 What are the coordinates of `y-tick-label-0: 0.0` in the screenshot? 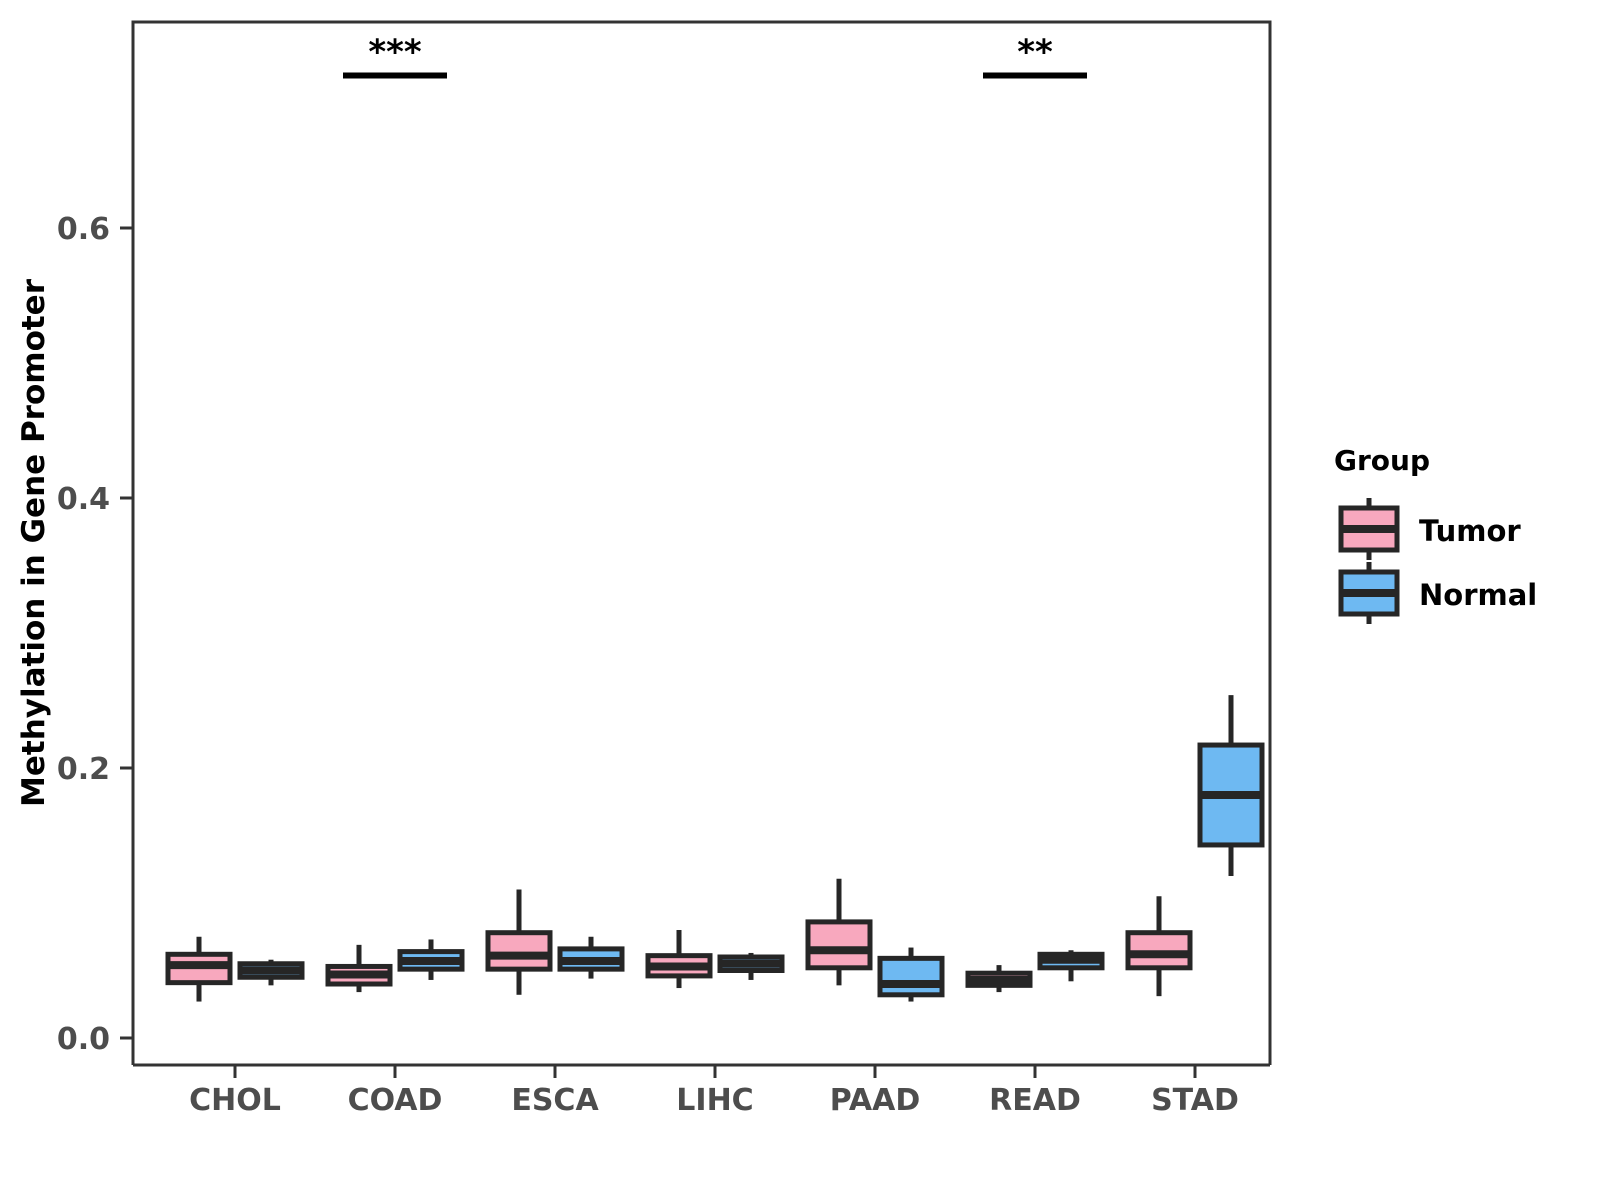 It's located at (83, 1039).